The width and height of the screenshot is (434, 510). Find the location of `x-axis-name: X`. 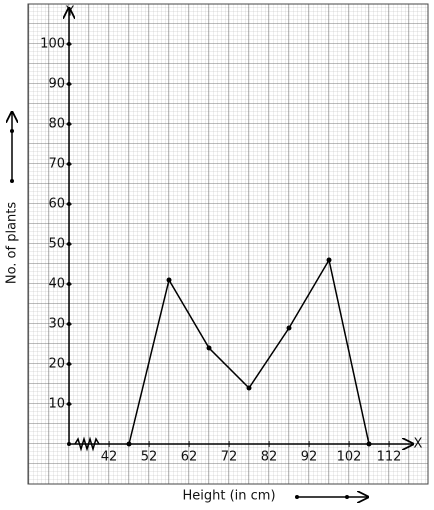

x-axis-name: X is located at coordinates (418, 444).